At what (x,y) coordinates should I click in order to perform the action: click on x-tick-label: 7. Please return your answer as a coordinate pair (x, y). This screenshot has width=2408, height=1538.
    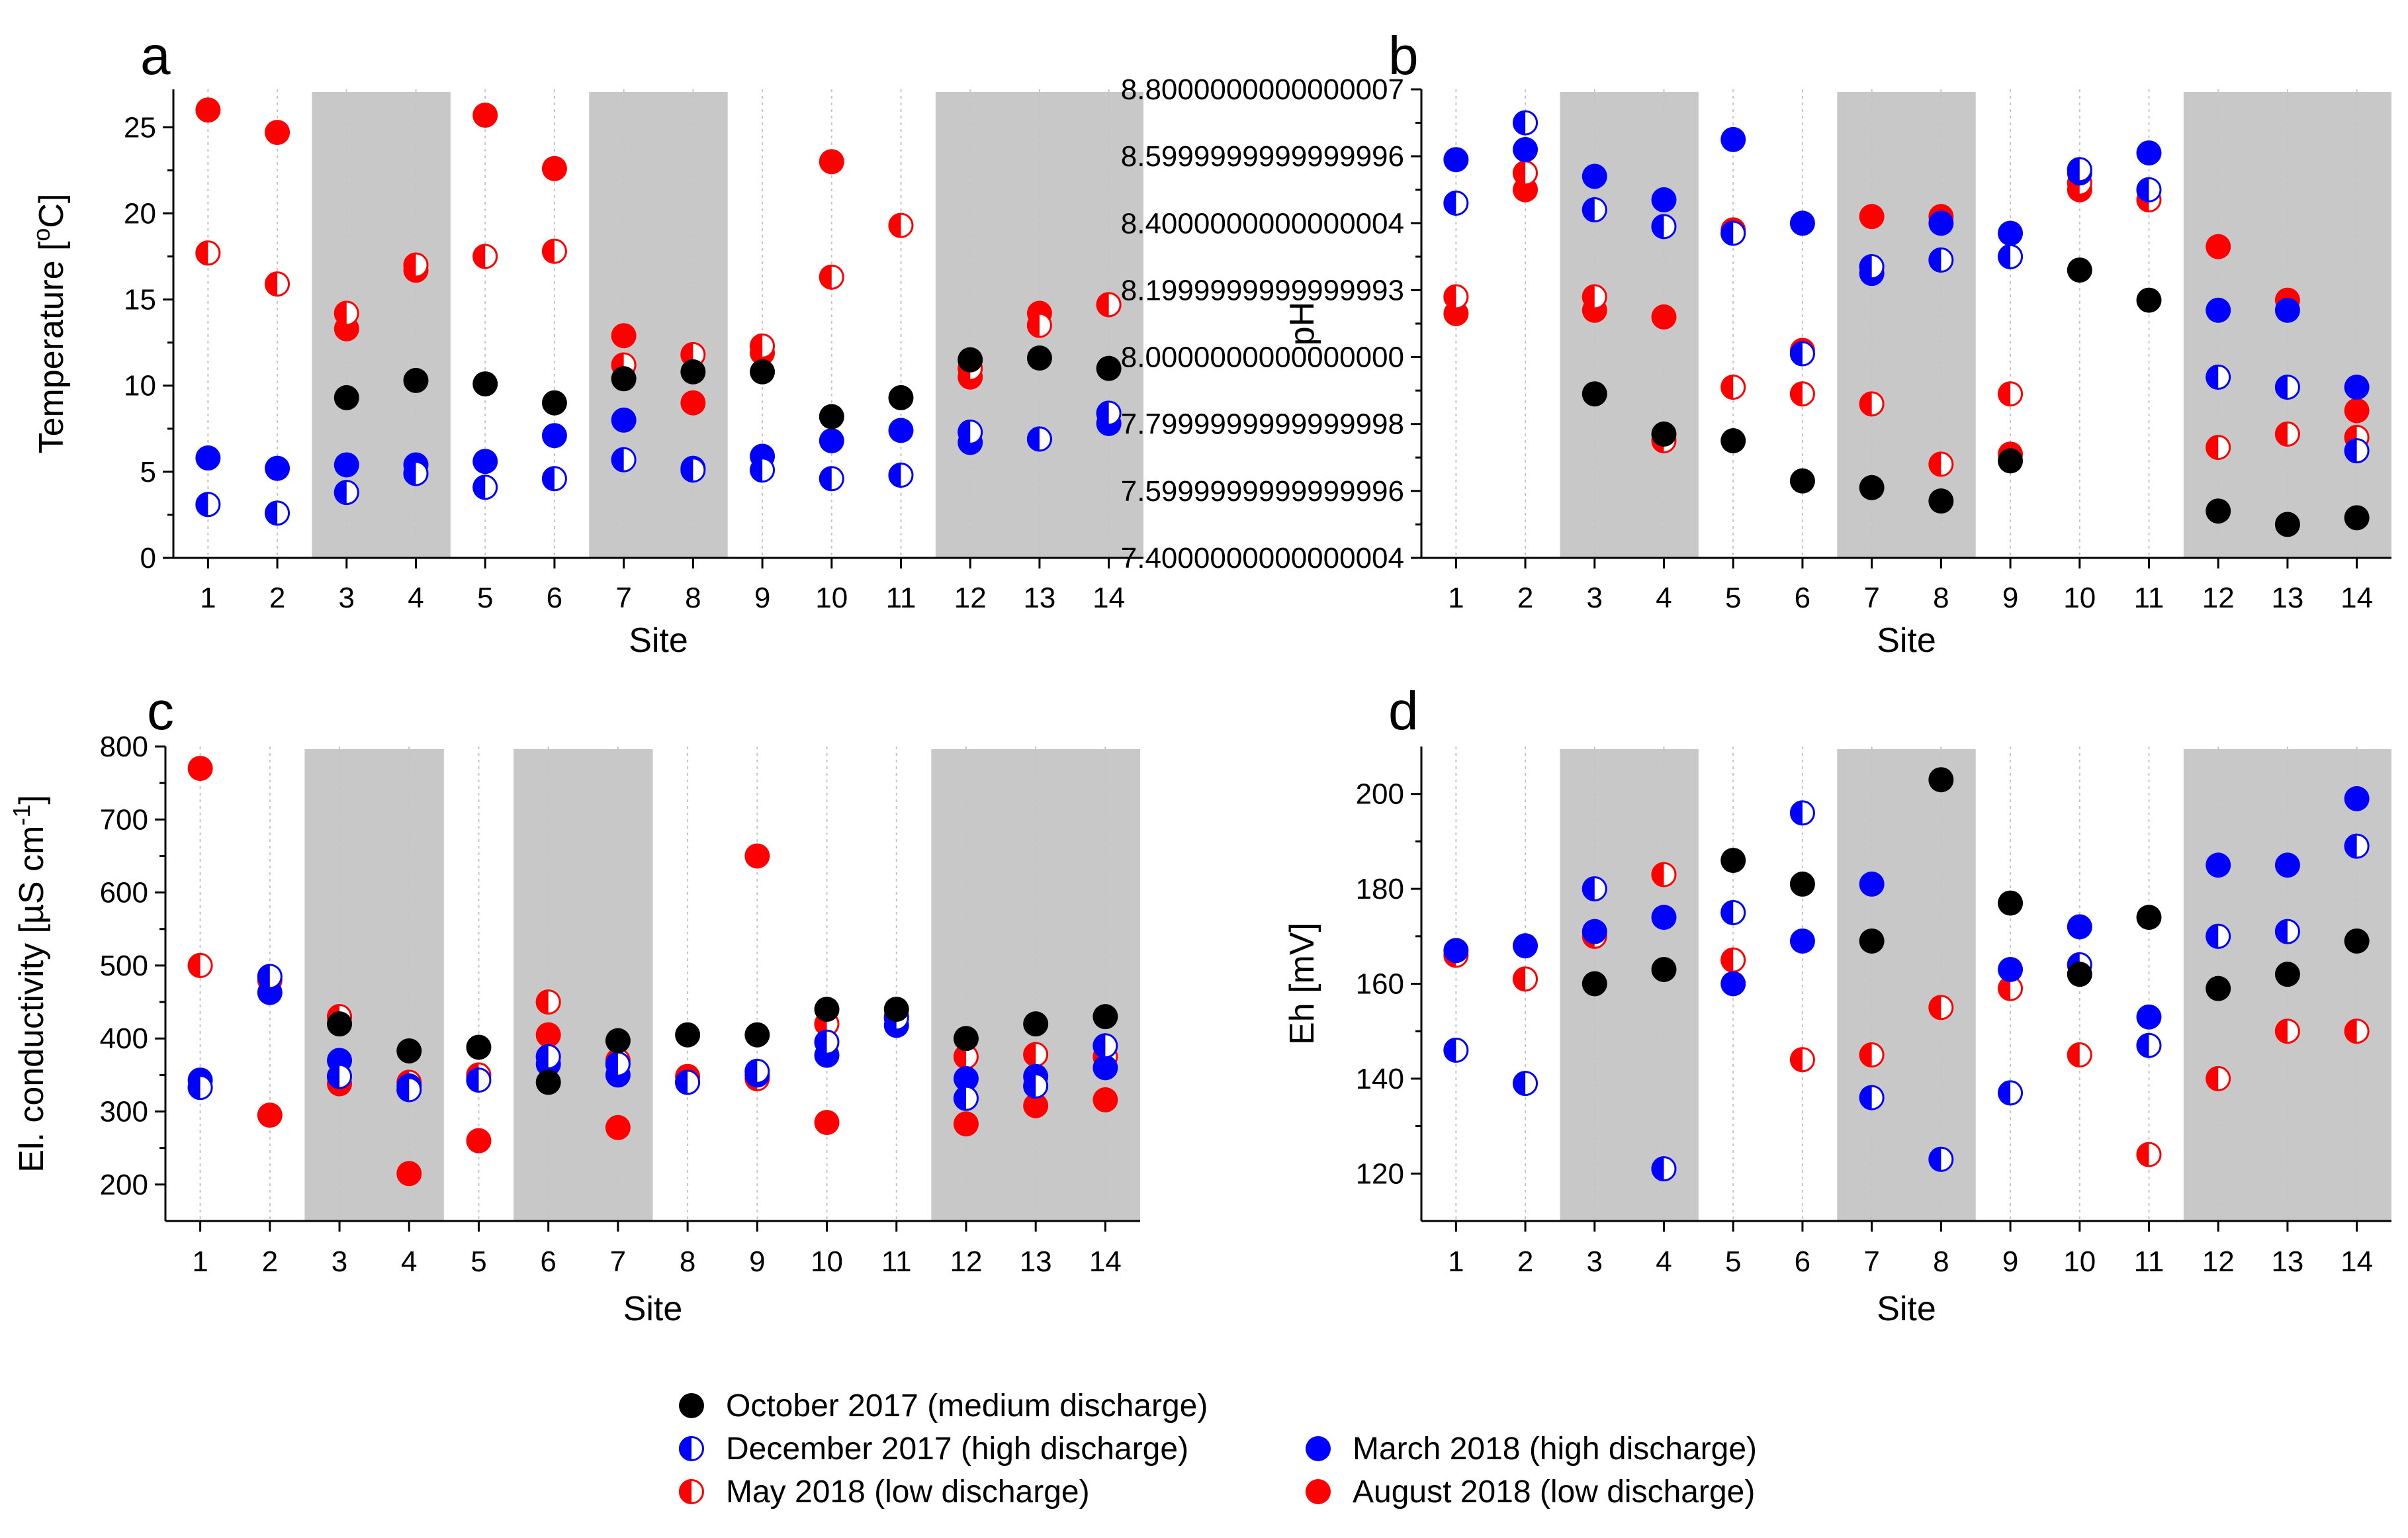
    Looking at the image, I should click on (1871, 598).